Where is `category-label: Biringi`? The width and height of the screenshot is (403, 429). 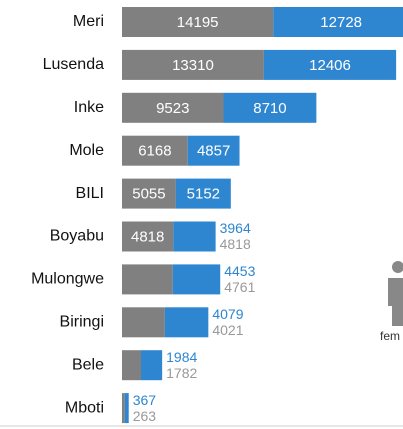
category-label: Biringi is located at coordinates (82, 322).